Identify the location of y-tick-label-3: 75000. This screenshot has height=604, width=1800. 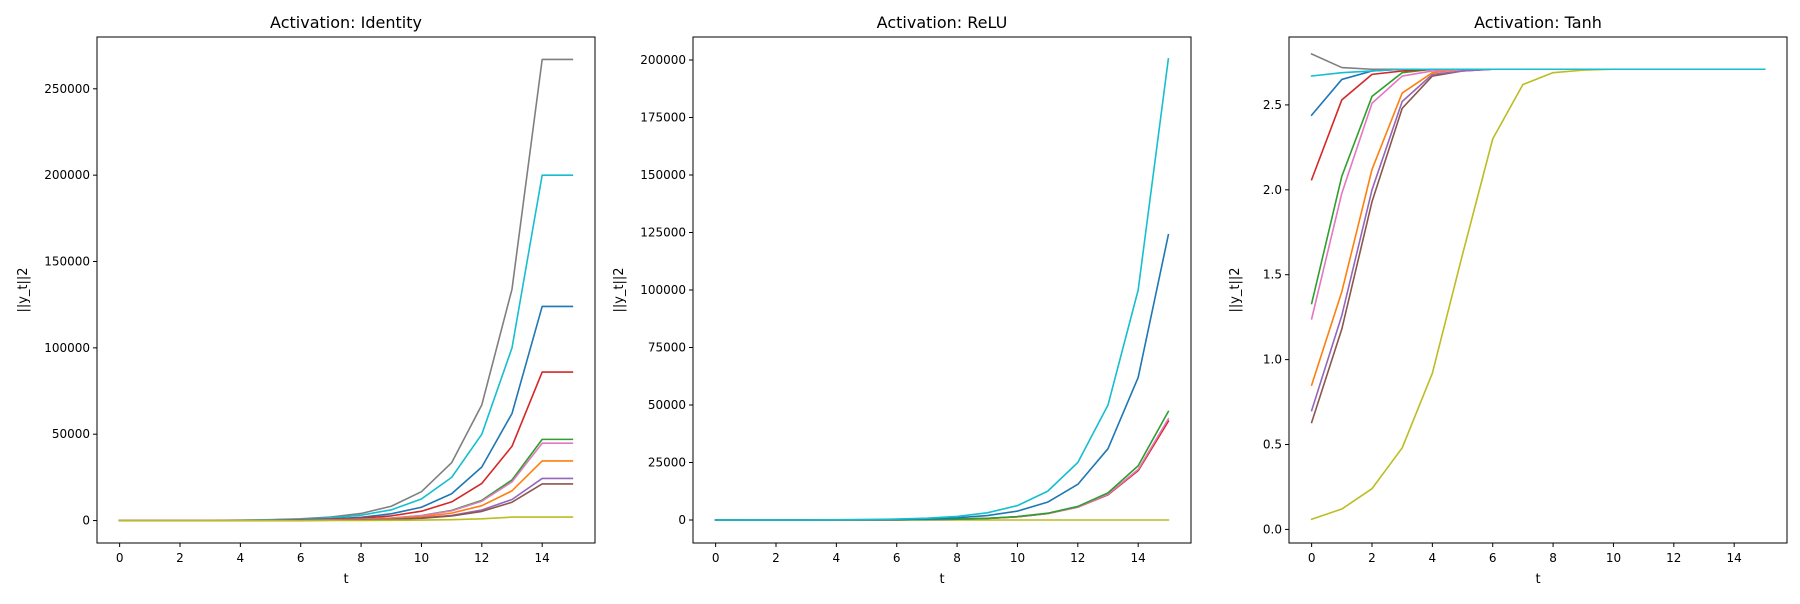
(667, 348).